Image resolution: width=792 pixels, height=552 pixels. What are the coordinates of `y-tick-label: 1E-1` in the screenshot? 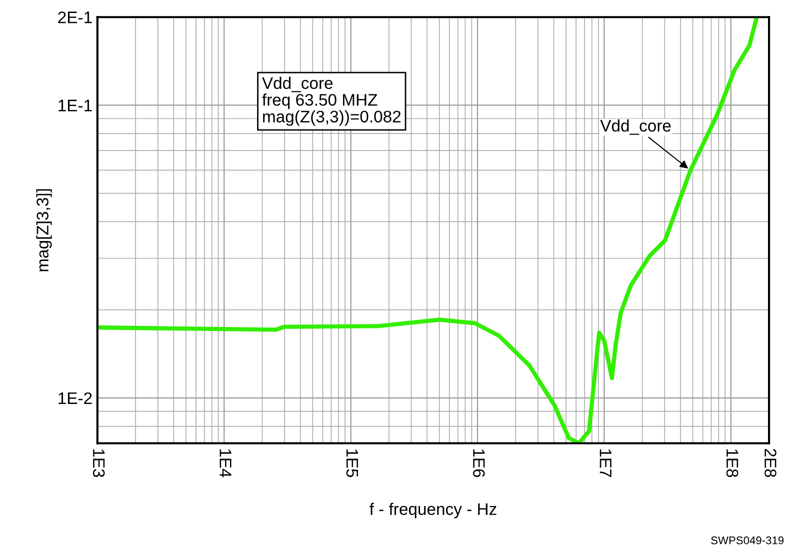 It's located at (75, 106).